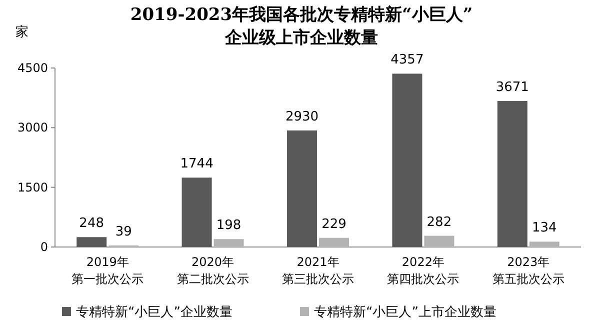 This screenshot has height=334, width=603. What do you see at coordinates (423, 270) in the screenshot?
I see `x-tick-label: 2022年第四批次公示` at bounding box center [423, 270].